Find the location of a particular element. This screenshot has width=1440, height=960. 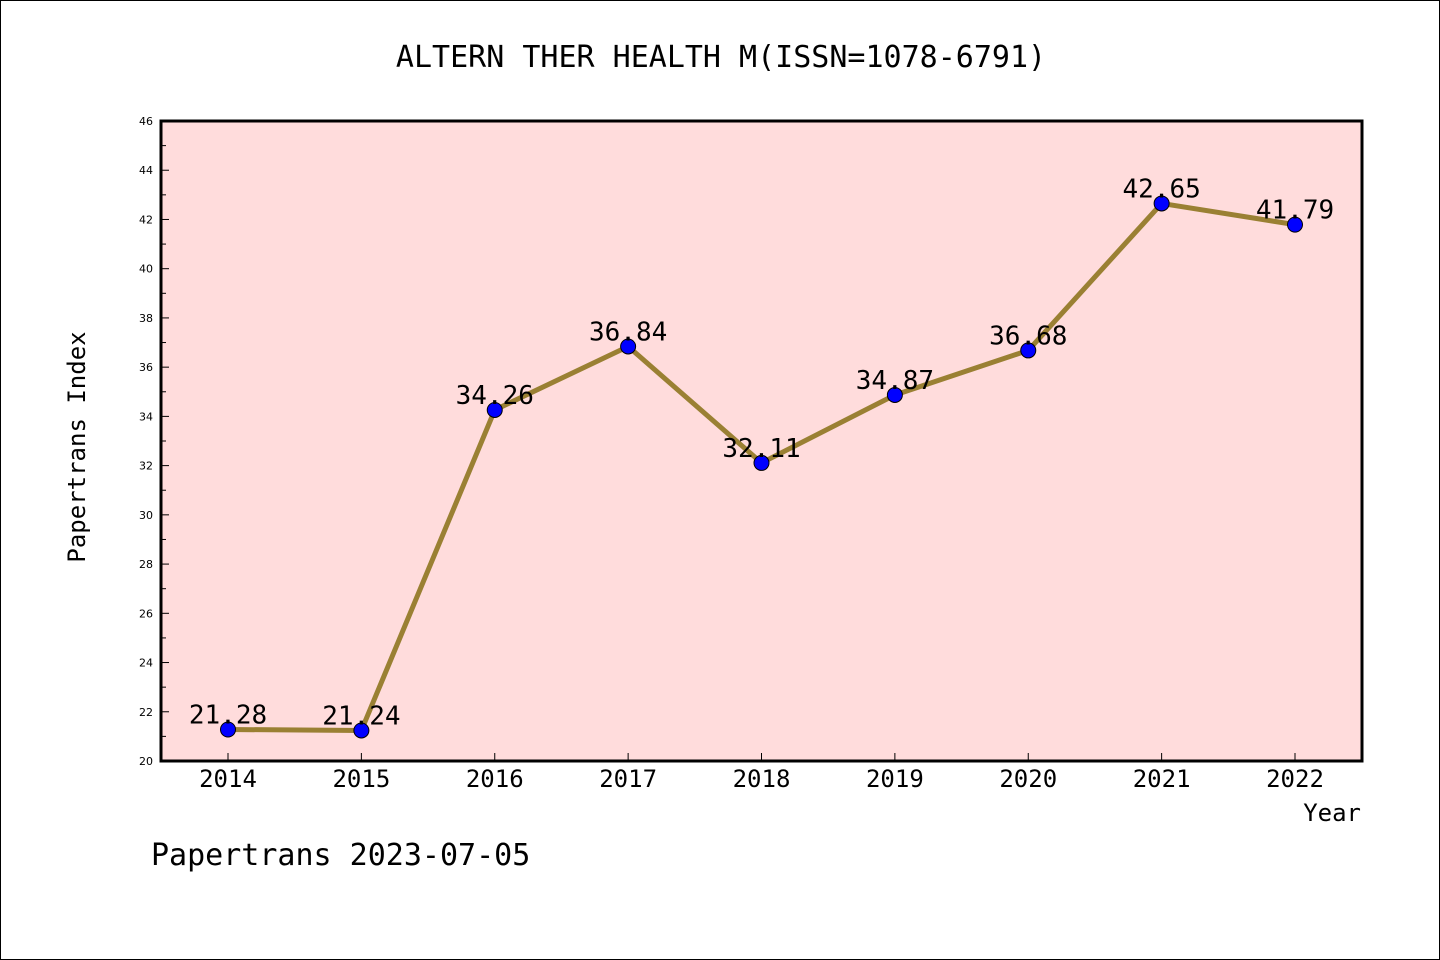

data-label-2022: 41.79 is located at coordinates (1295, 211).